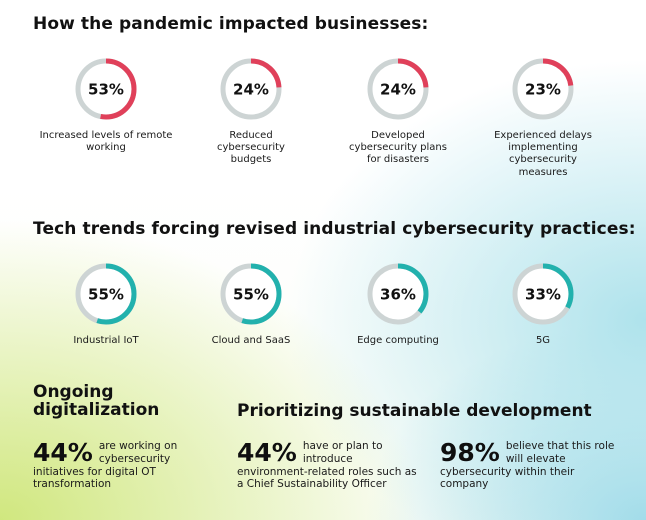  I want to click on ongoing-title-line2: digitalization, so click(96, 410).